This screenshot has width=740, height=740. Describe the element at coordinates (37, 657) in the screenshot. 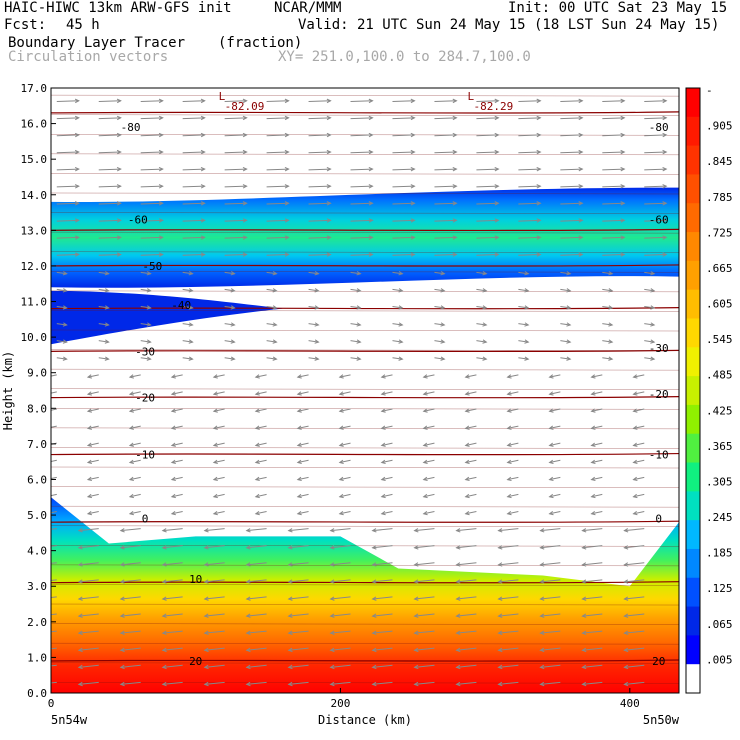

I see `y-tick-label: 1.0` at that location.